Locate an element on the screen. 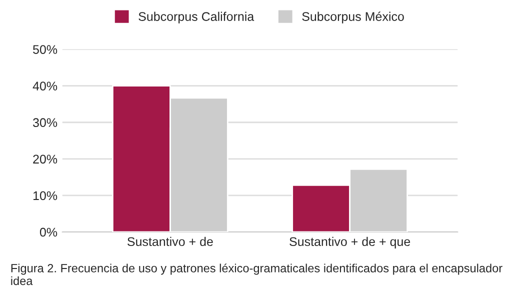 Image resolution: width=520 pixels, height=290 pixels. x-tick-label: Sustantivo + de is located at coordinates (170, 241).